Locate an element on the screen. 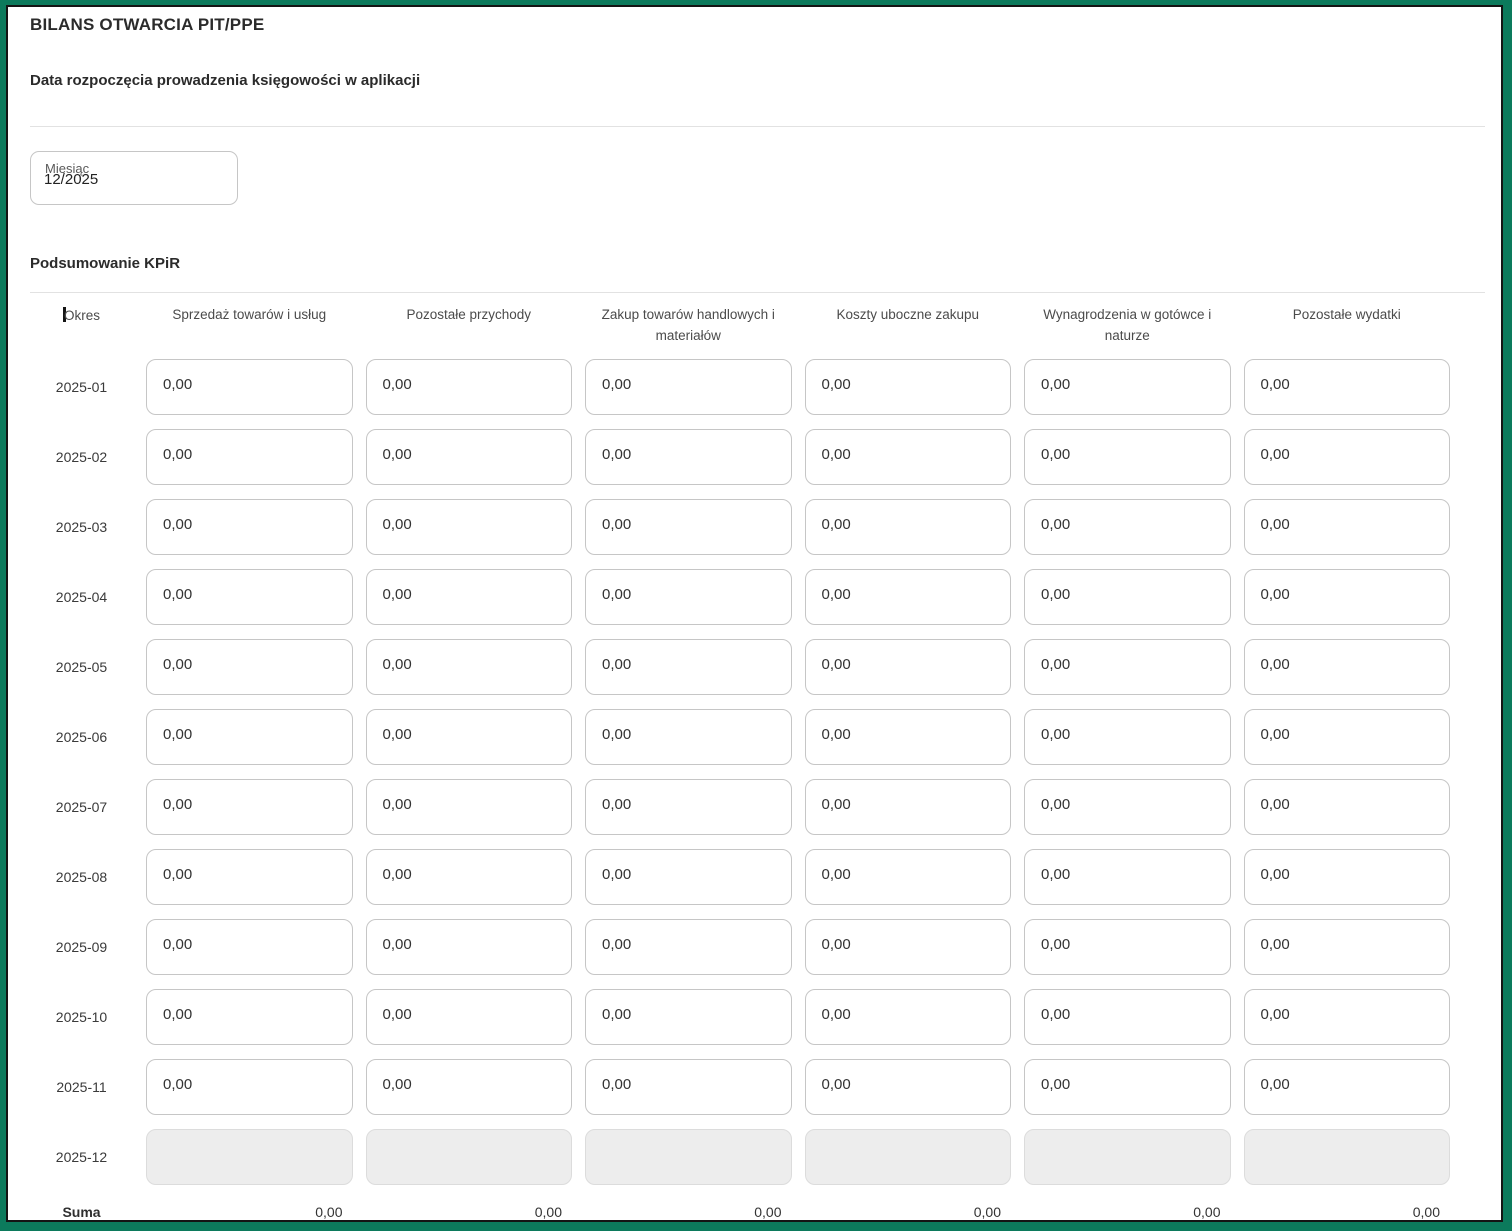 Image resolution: width=1512 pixels, height=1231 pixels. month-field: Miesiąc is located at coordinates (134, 178).